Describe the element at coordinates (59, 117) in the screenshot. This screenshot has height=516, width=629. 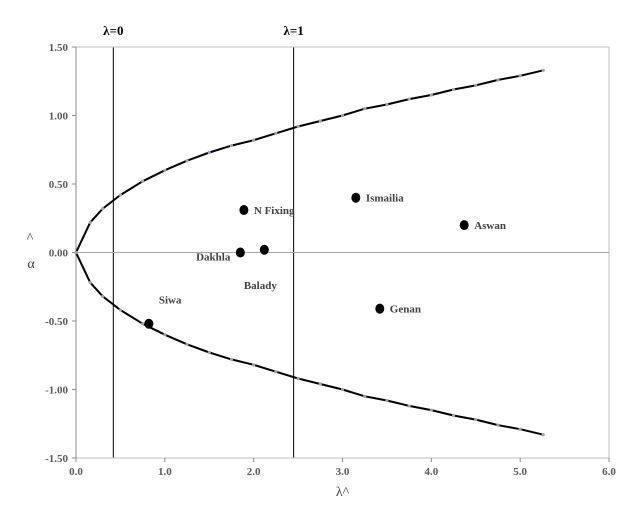
I see `y-tick-label: 1.00` at that location.